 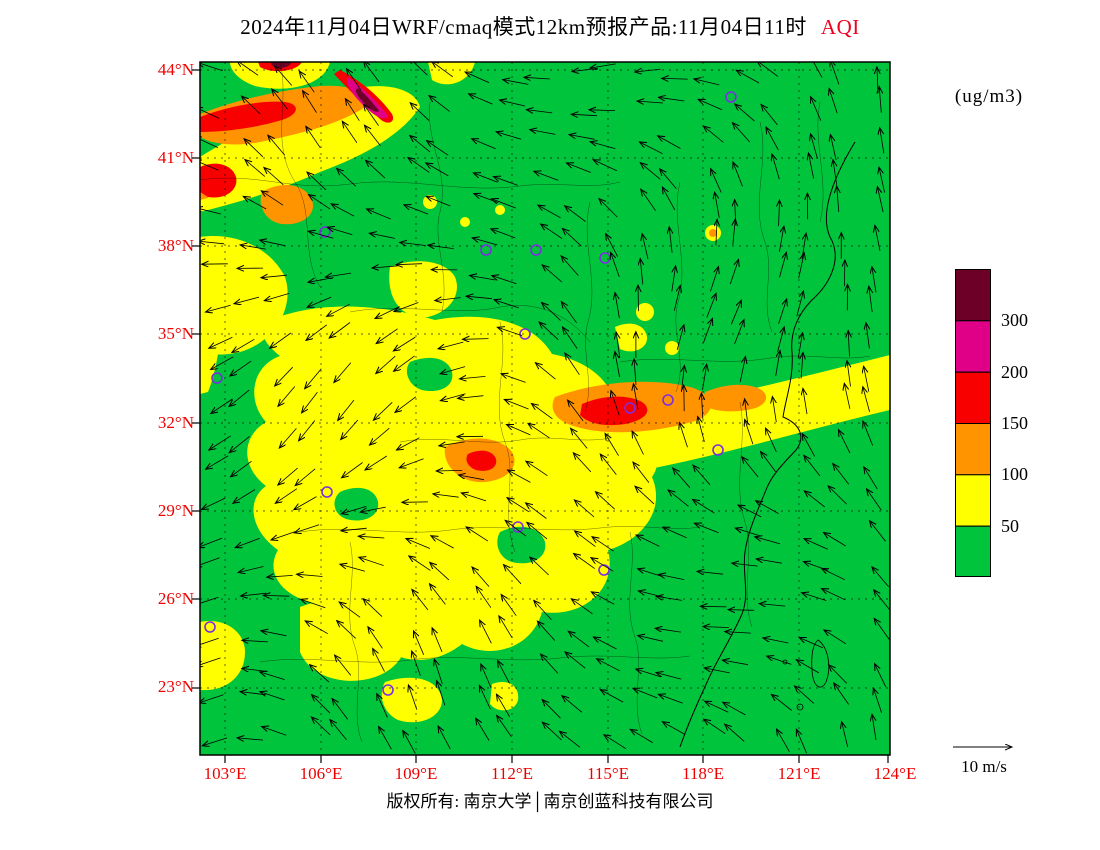 What do you see at coordinates (799, 773) in the screenshot?
I see `lon-label: 121°E` at bounding box center [799, 773].